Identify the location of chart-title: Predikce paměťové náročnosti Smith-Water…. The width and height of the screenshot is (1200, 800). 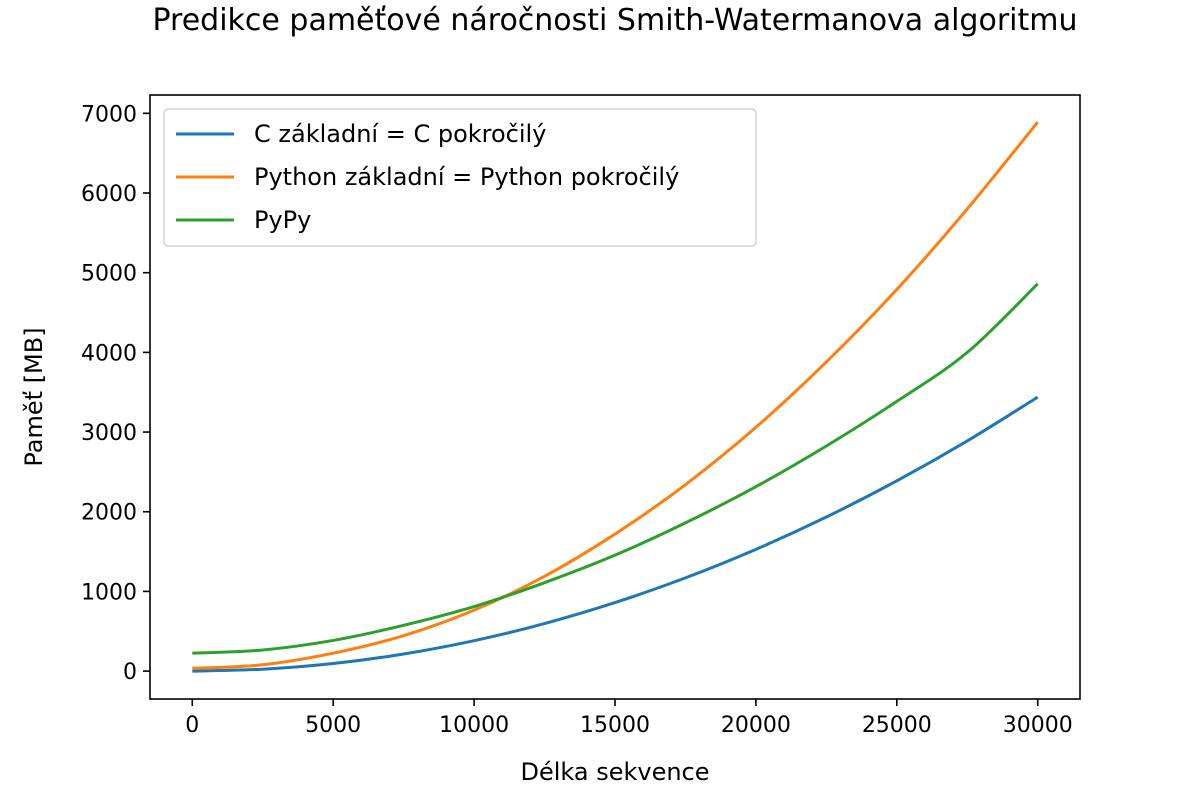
(614, 20).